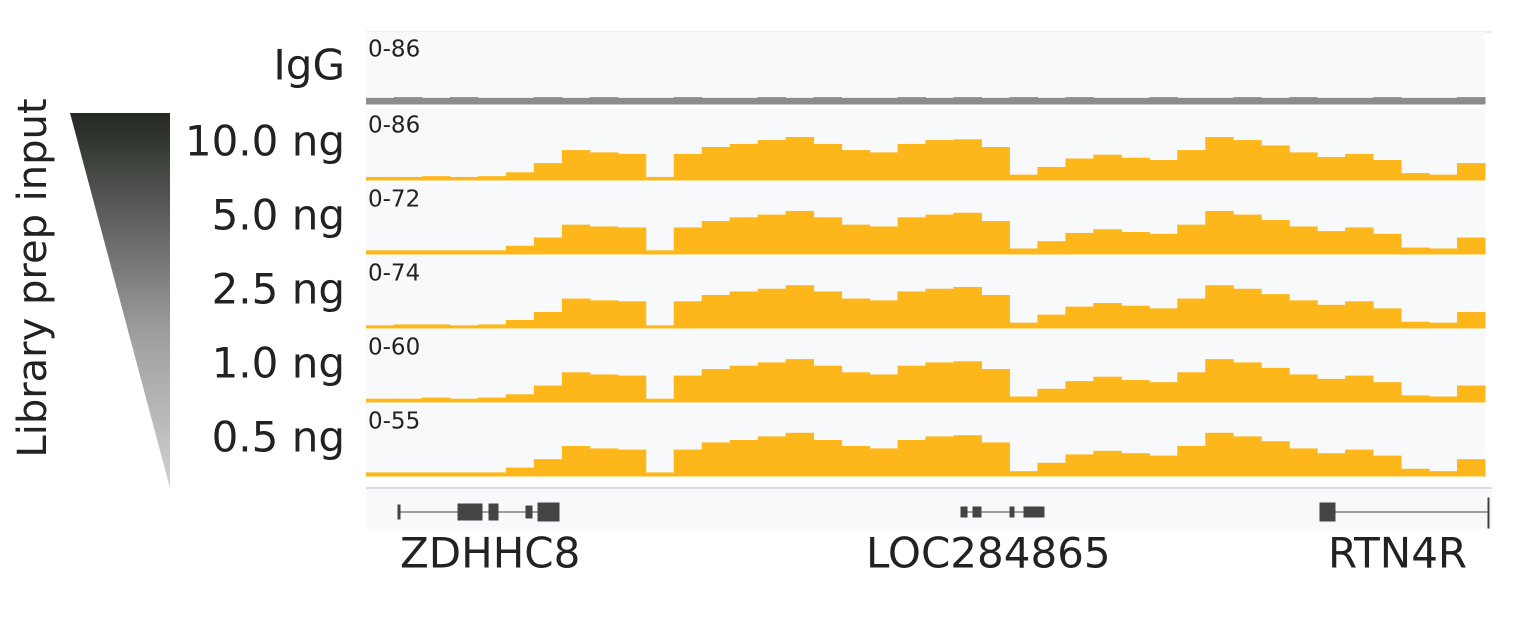 The height and width of the screenshot is (631, 1523). What do you see at coordinates (490, 553) in the screenshot?
I see `gene-label: ZDHHC8` at bounding box center [490, 553].